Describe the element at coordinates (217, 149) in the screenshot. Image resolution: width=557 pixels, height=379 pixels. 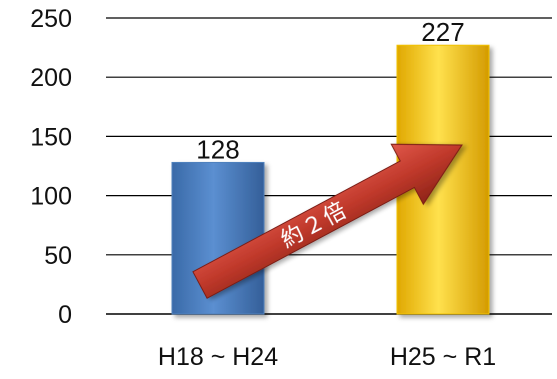
I see `data-label-1: 128` at that location.